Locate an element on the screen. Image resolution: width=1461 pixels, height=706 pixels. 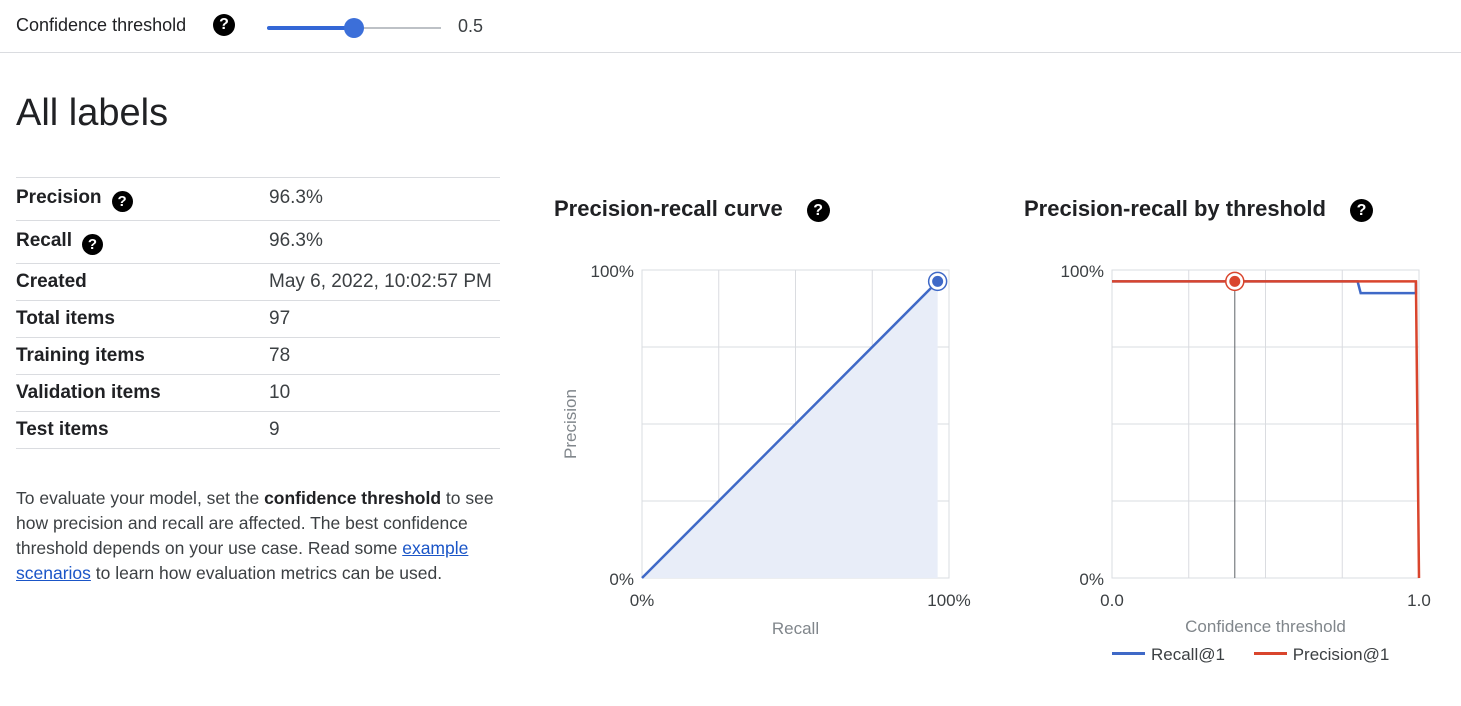
legend-item-recall: Recall@1 is located at coordinates (1168, 655).